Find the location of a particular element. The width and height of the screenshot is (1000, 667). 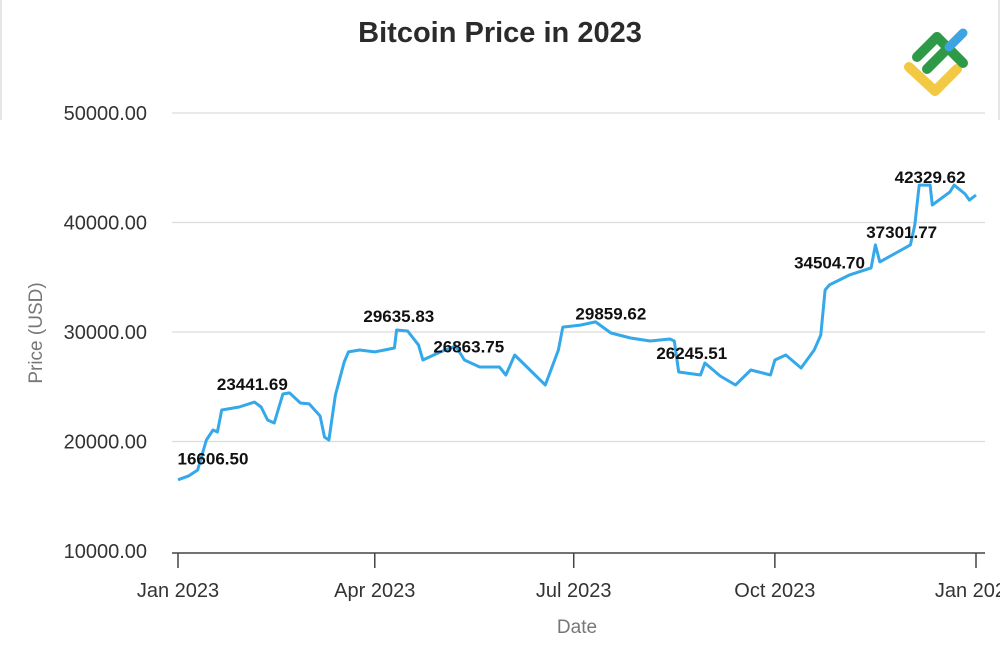

y-tick-label: 10000.00 is located at coordinates (105, 552).